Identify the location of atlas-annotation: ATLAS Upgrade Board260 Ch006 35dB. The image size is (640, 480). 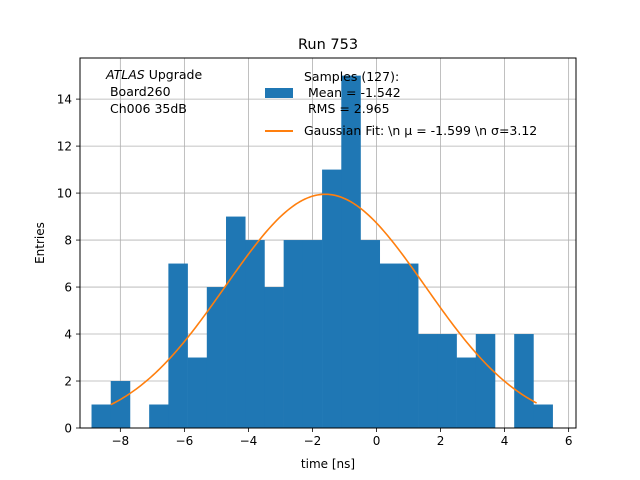
(153, 91).